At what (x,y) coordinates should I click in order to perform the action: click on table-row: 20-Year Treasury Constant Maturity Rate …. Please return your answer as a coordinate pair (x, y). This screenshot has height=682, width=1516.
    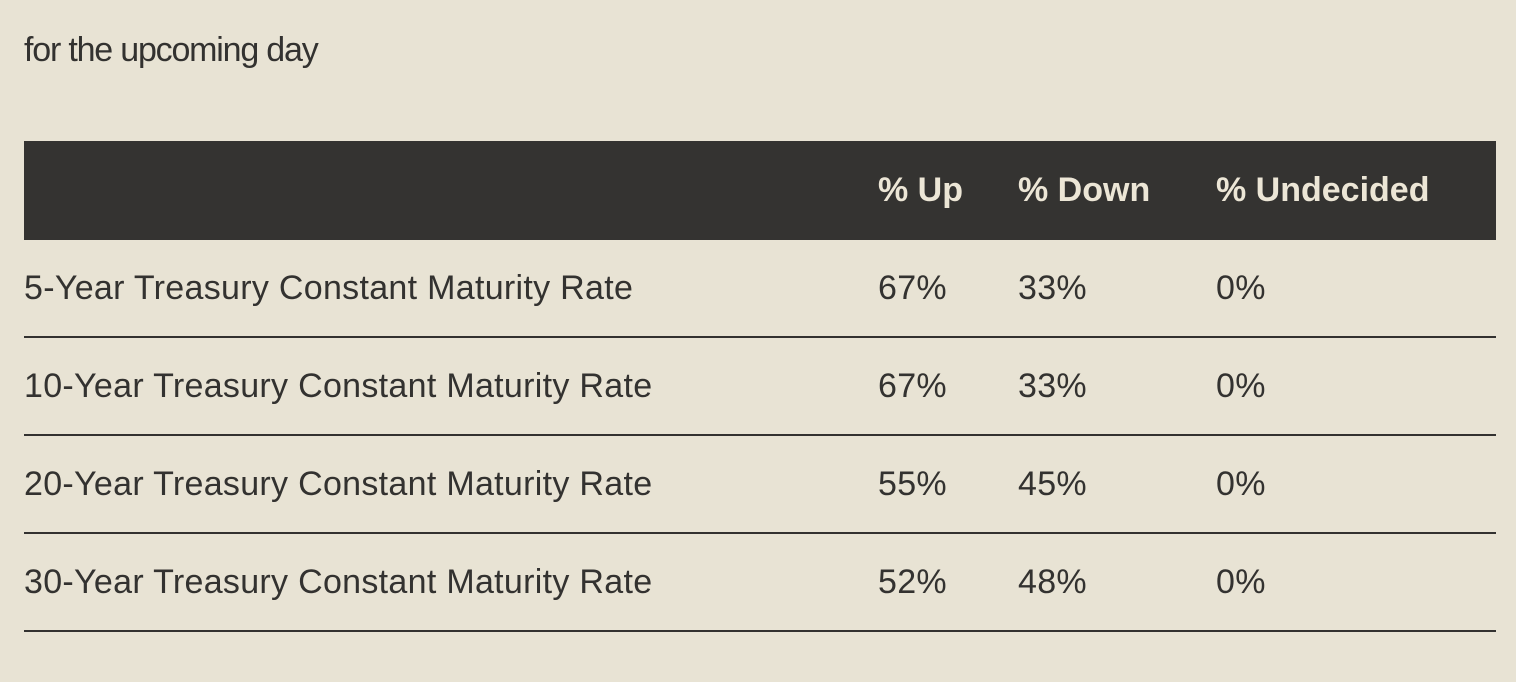
    Looking at the image, I should click on (760, 484).